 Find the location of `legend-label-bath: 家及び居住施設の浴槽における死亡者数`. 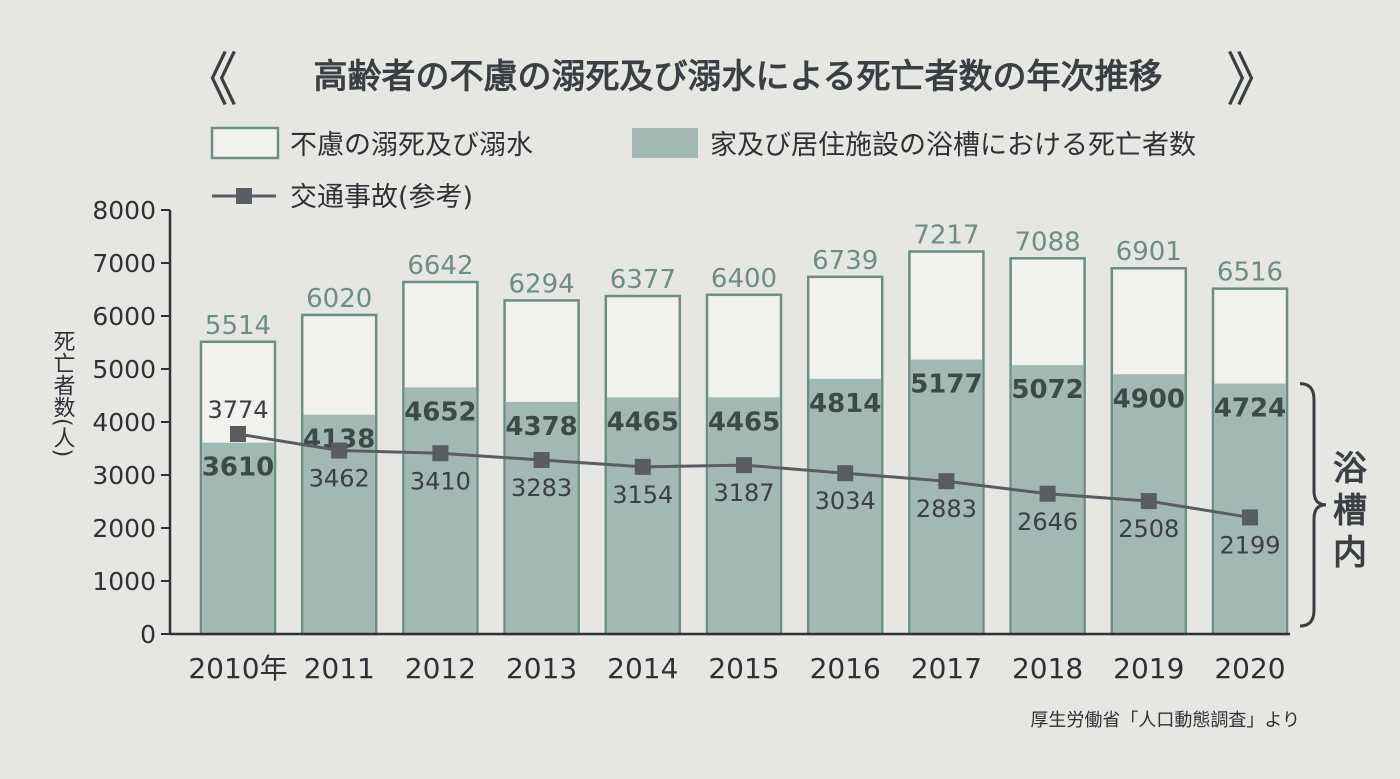

legend-label-bath: 家及び居住施設の浴槽における死亡者数 is located at coordinates (953, 145).